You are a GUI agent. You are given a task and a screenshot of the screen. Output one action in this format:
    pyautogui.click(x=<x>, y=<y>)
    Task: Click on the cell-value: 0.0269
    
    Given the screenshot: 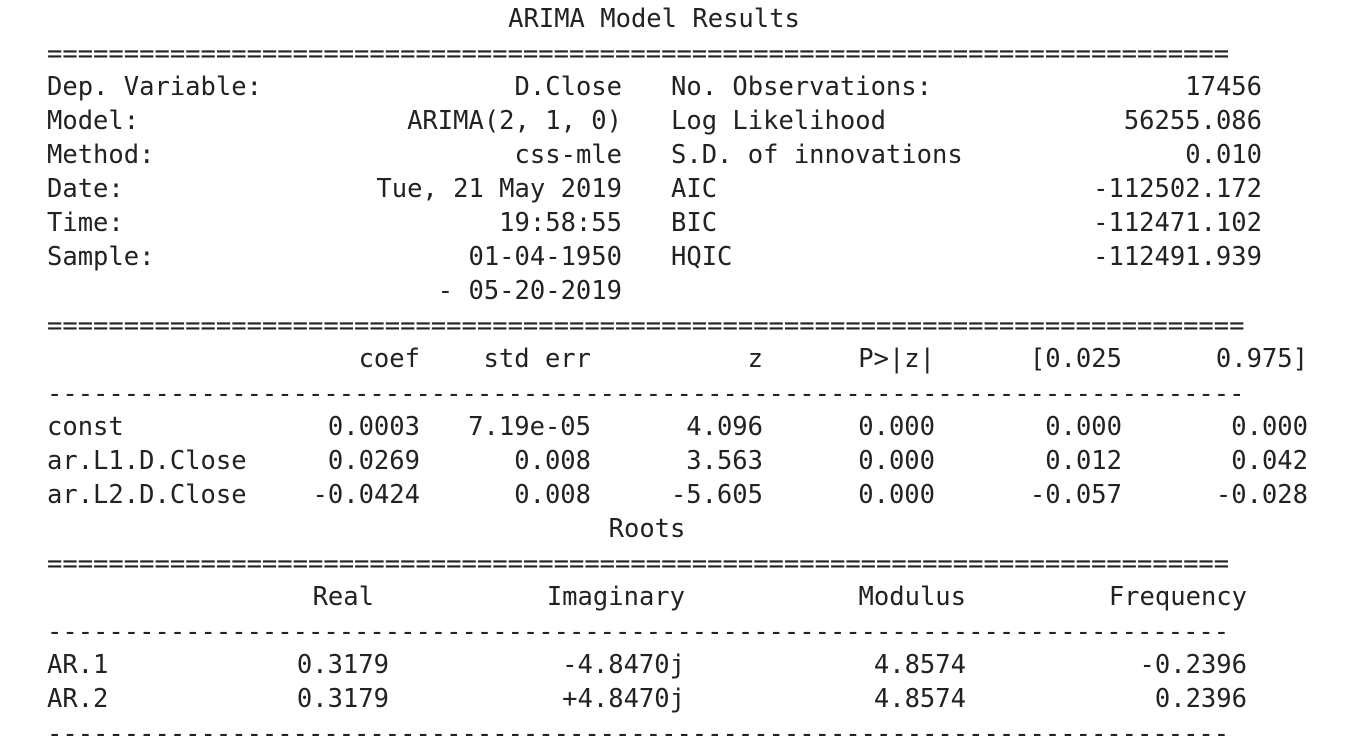 What is the action you would take?
    pyautogui.click(x=373, y=461)
    